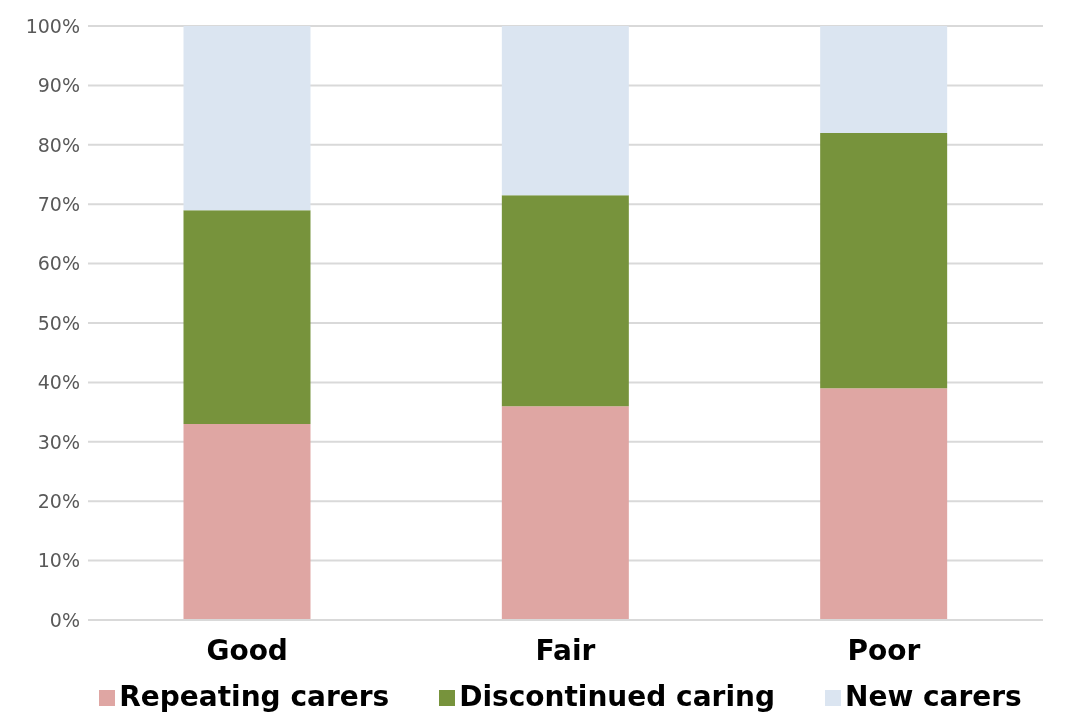 The image size is (1069, 725). Describe the element at coordinates (58, 85) in the screenshot. I see `y-tick-label: 90%` at that location.